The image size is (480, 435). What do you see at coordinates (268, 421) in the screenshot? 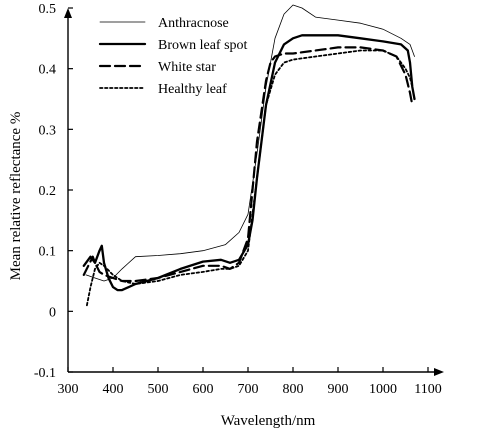
I see `x-axis-title: Wavelength/nm` at bounding box center [268, 421].